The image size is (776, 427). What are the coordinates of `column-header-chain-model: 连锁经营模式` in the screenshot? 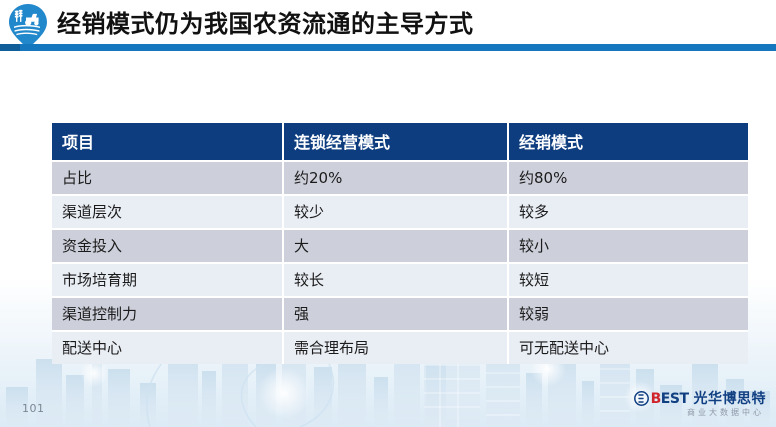 It's located at (396, 142).